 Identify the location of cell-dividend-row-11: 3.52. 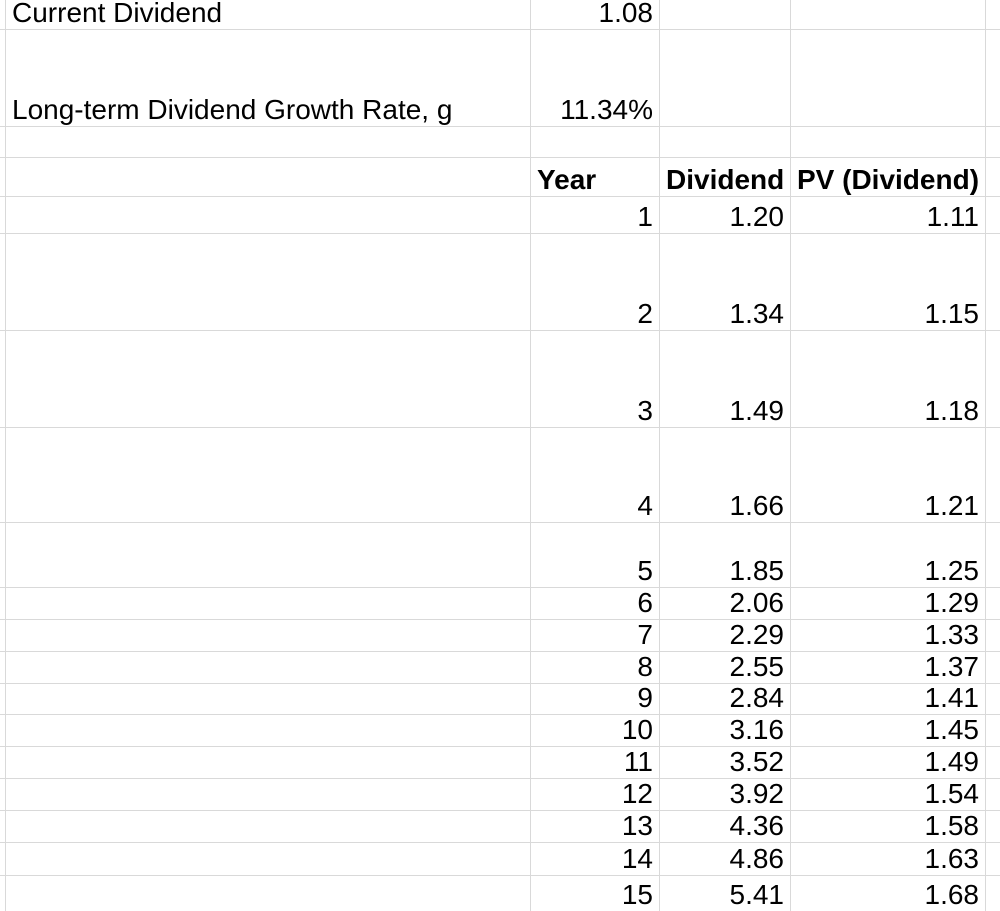
(757, 761).